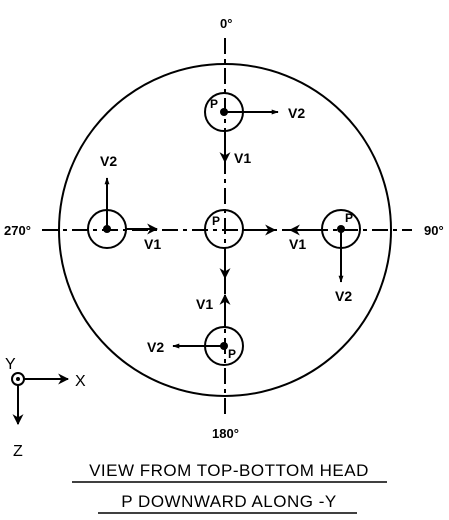  What do you see at coordinates (224, 112) in the screenshot?
I see `nozzle-top-point` at bounding box center [224, 112].